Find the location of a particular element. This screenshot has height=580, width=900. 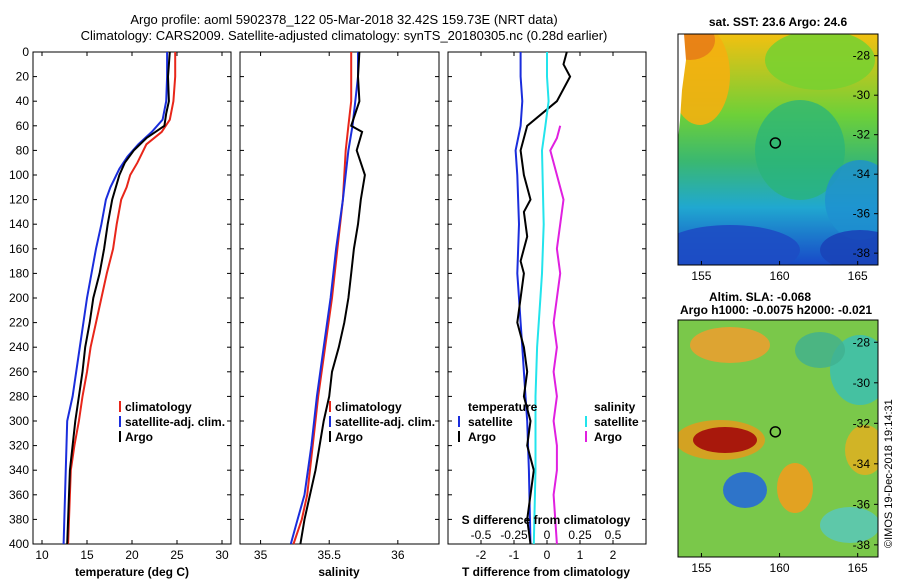

lon-tick-label: 155 is located at coordinates (701, 276).